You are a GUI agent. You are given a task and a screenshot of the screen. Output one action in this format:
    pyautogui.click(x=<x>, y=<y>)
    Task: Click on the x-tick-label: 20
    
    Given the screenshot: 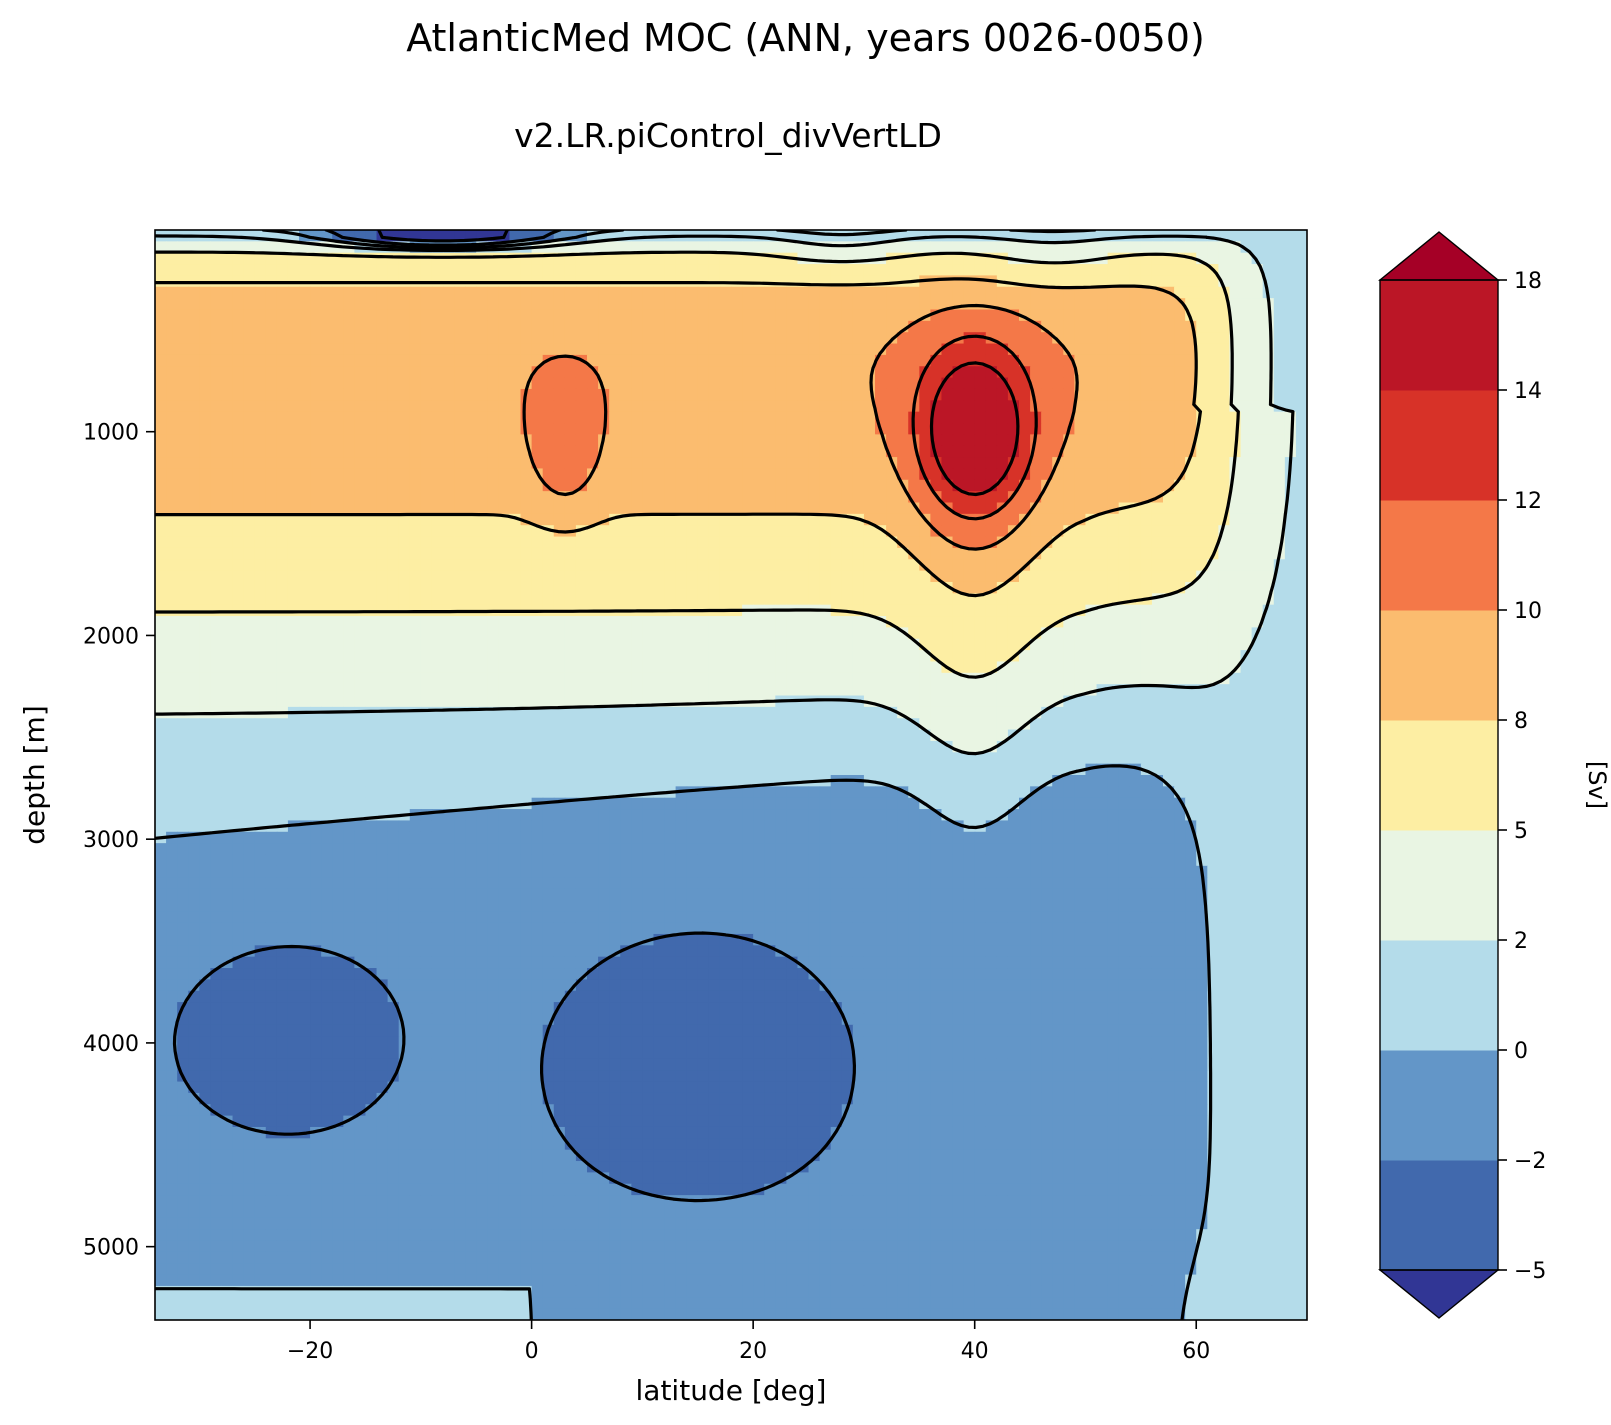 What is the action you would take?
    pyautogui.click(x=753, y=1351)
    